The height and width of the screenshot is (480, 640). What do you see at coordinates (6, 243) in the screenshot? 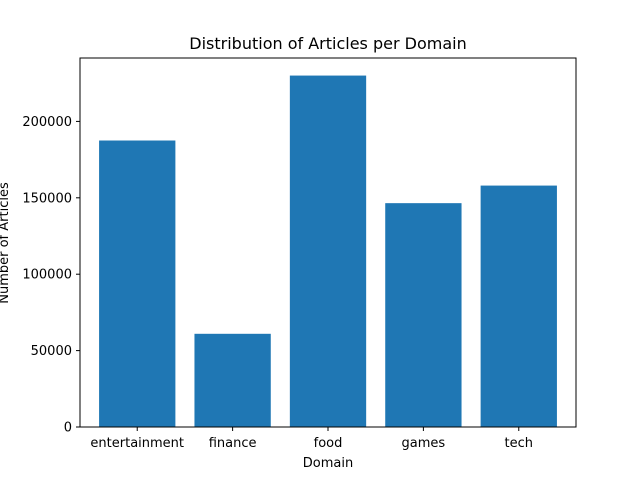
I see `y-axis-label: Number of Articles` at bounding box center [6, 243].